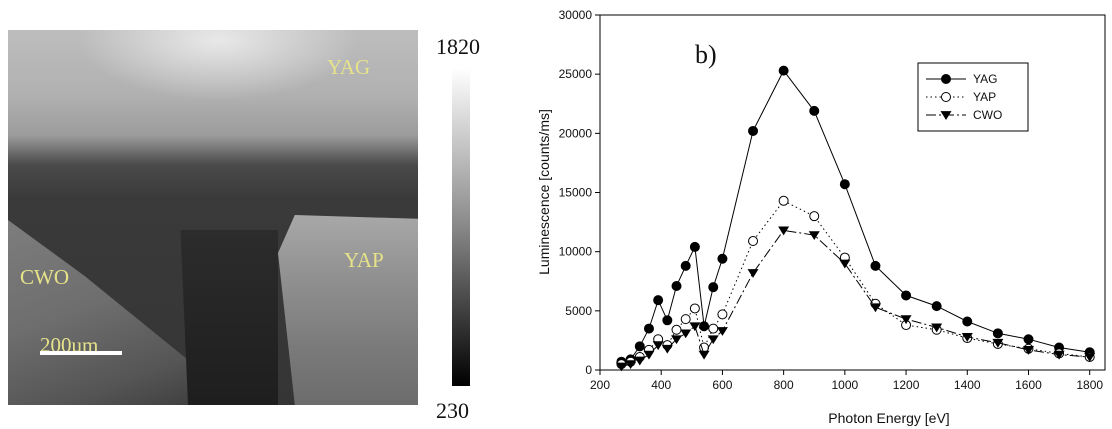 The height and width of the screenshot is (429, 1112). What do you see at coordinates (576, 15) in the screenshot?
I see `y-tick-label: 30000` at bounding box center [576, 15].